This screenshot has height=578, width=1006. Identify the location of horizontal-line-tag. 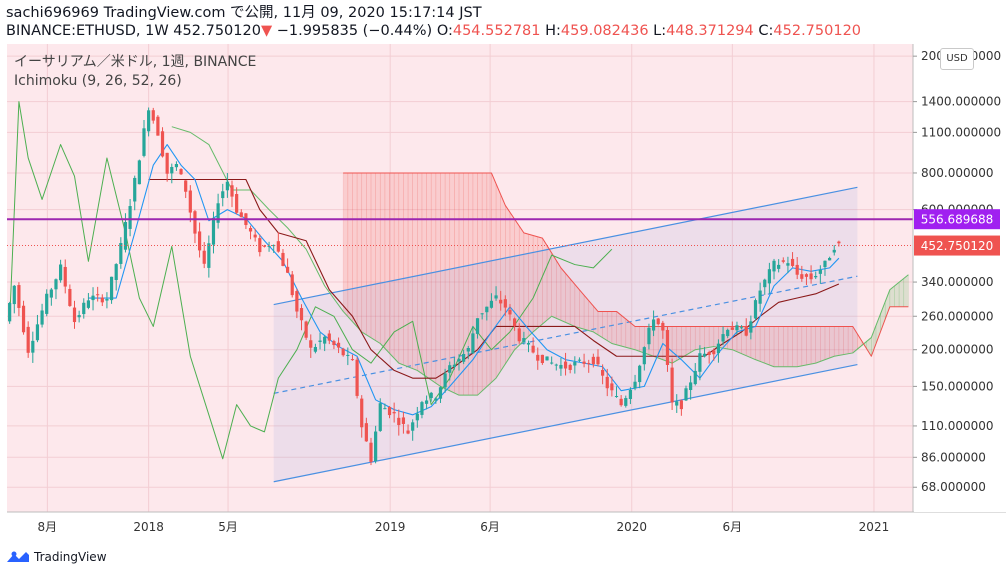
(957, 219).